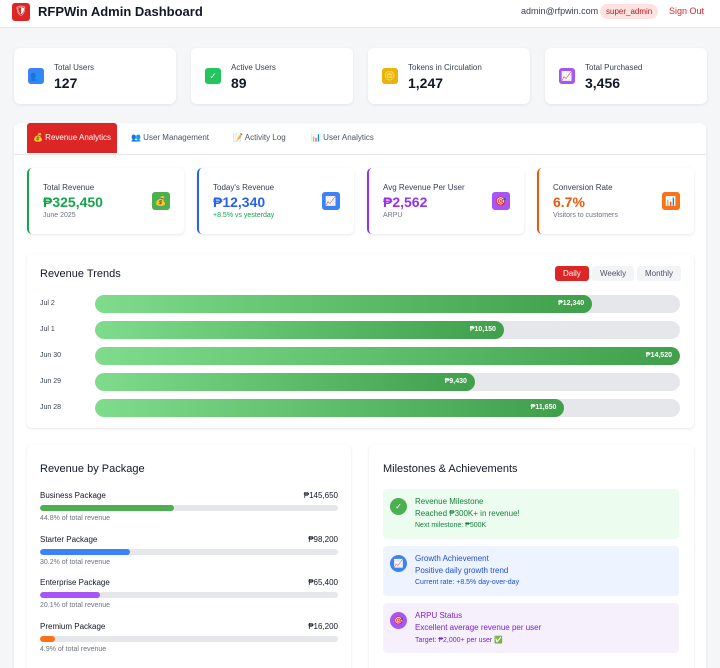 The height and width of the screenshot is (668, 720). I want to click on sign-out-link: Sign Out, so click(687, 11).